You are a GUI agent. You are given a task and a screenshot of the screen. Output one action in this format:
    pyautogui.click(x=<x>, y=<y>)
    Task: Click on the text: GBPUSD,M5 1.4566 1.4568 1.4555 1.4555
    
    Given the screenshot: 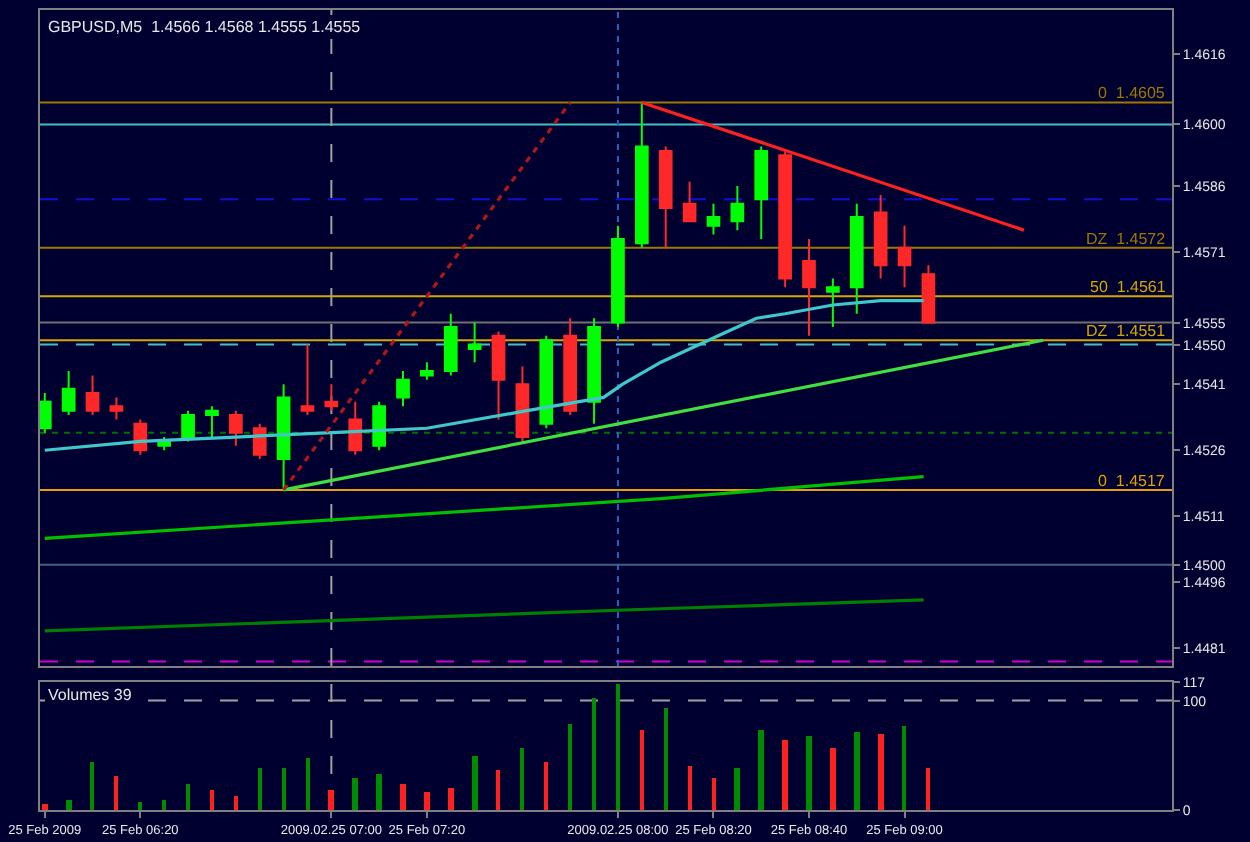 What is the action you would take?
    pyautogui.click(x=205, y=27)
    